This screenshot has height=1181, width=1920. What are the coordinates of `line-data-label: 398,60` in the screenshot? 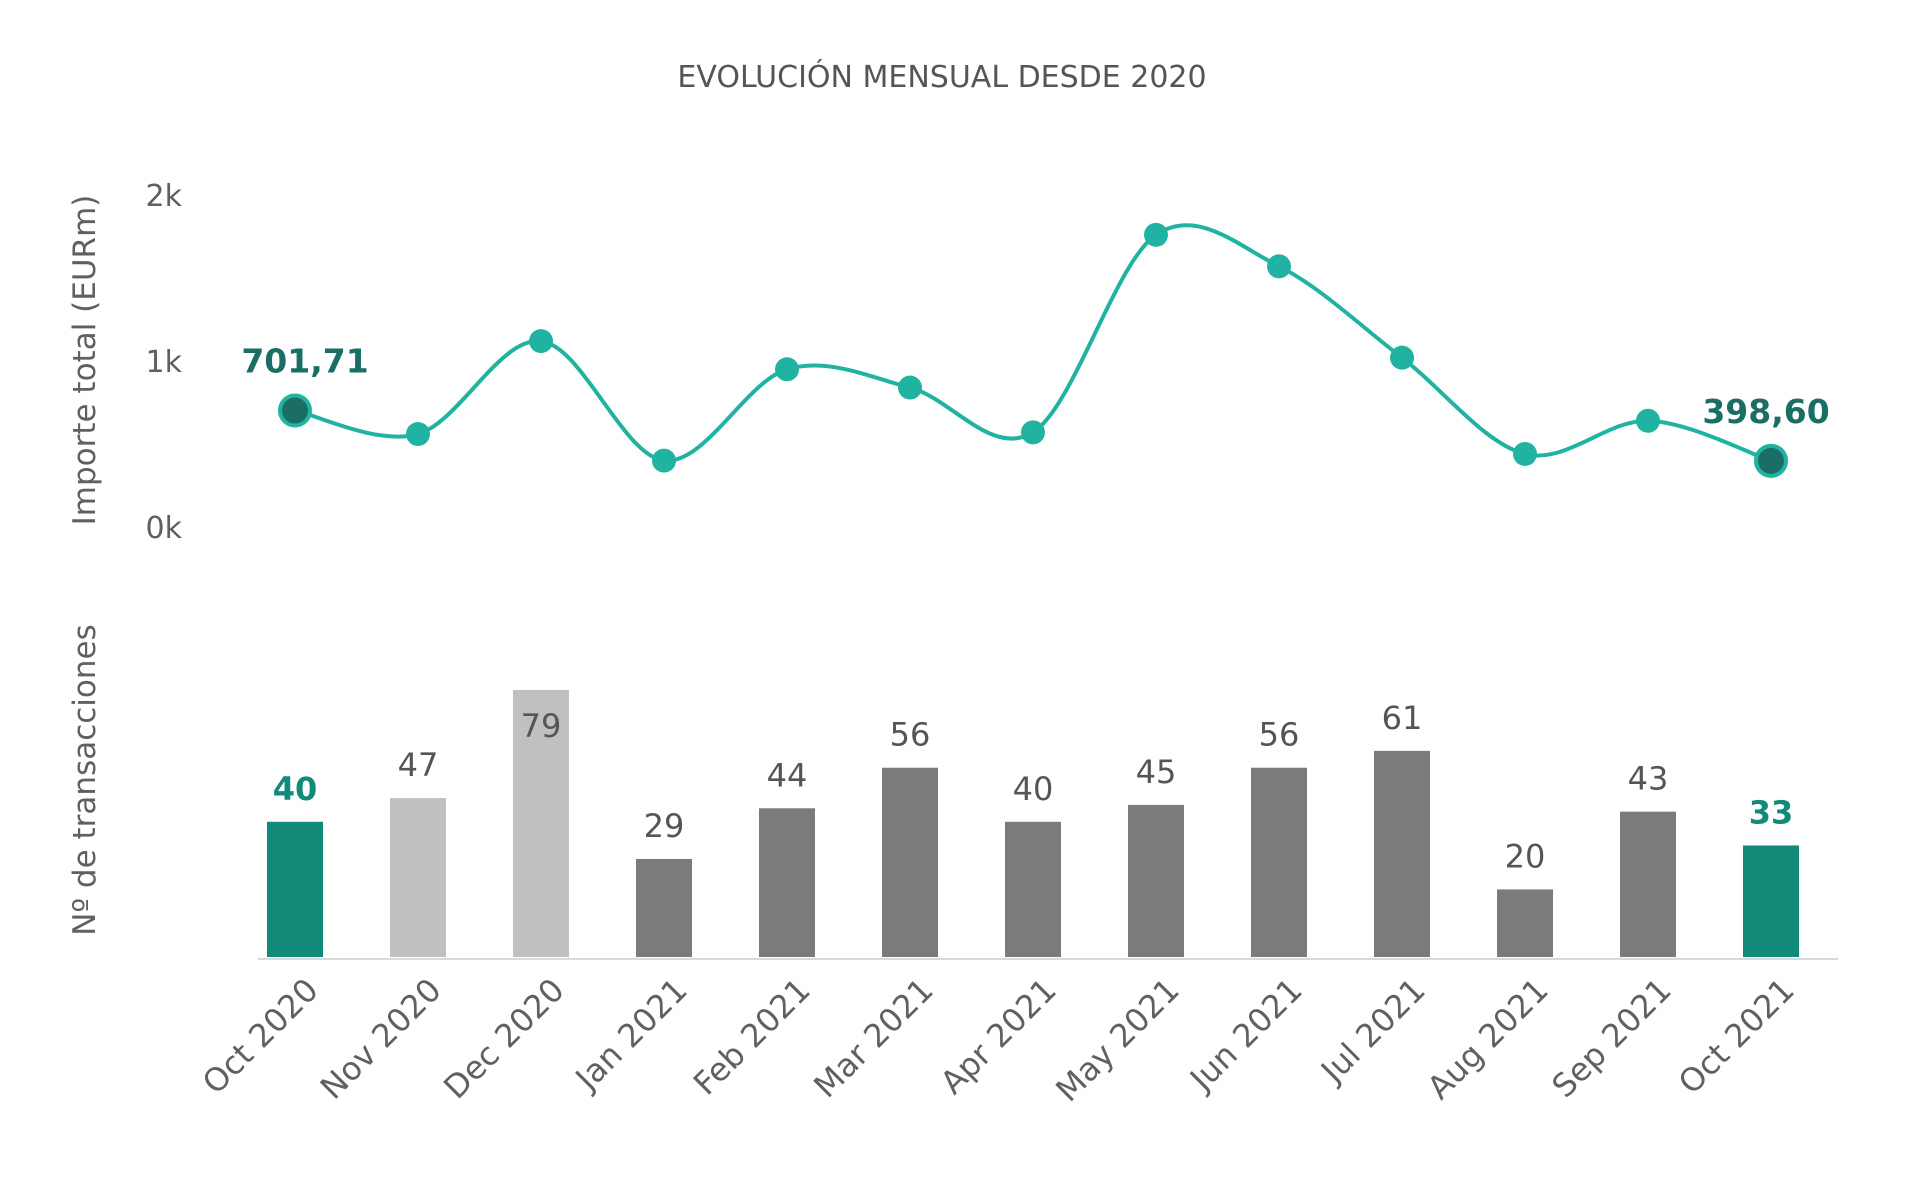 It's located at (1765, 411).